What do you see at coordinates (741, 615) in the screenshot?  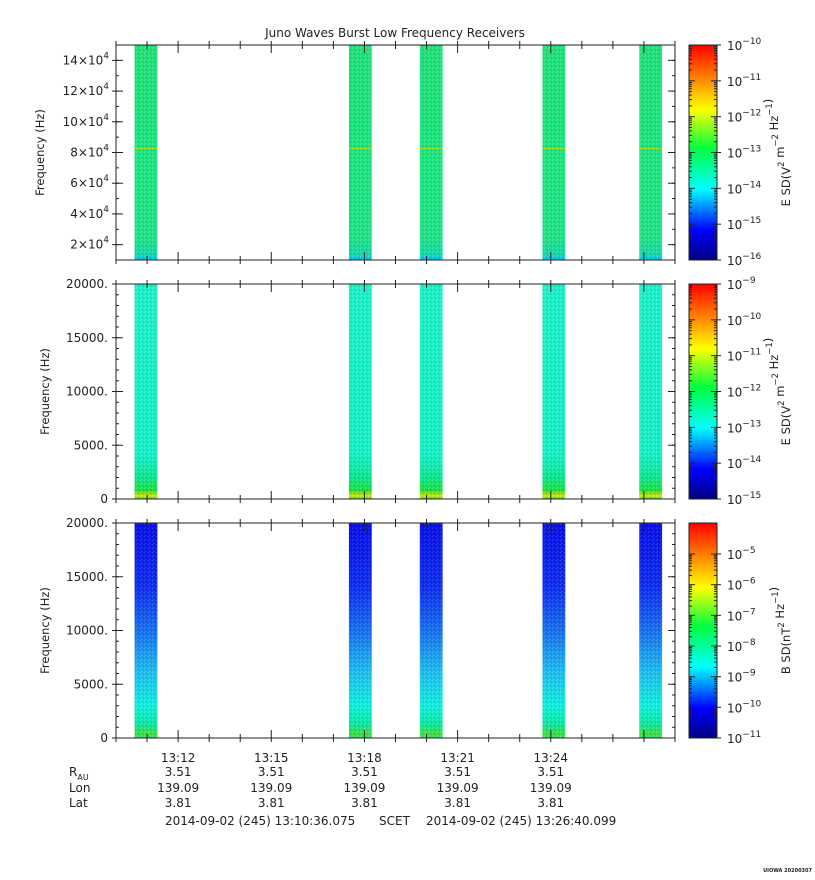 I see `colorbar-tick-label: 10⁻⁷` at bounding box center [741, 615].